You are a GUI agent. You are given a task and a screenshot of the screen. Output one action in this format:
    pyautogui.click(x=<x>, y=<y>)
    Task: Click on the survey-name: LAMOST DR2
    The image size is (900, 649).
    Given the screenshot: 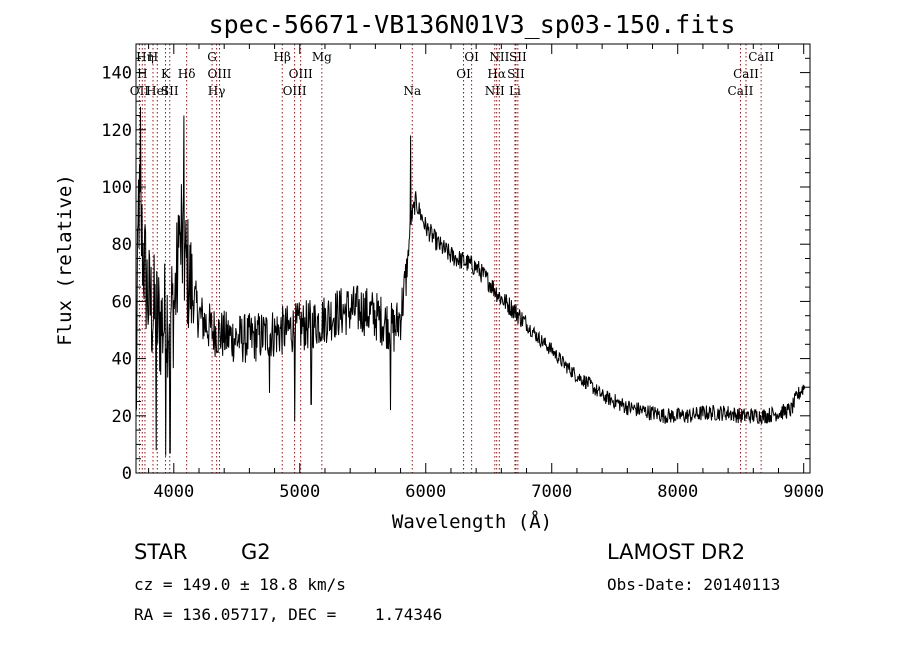 What is the action you would take?
    pyautogui.click(x=676, y=552)
    